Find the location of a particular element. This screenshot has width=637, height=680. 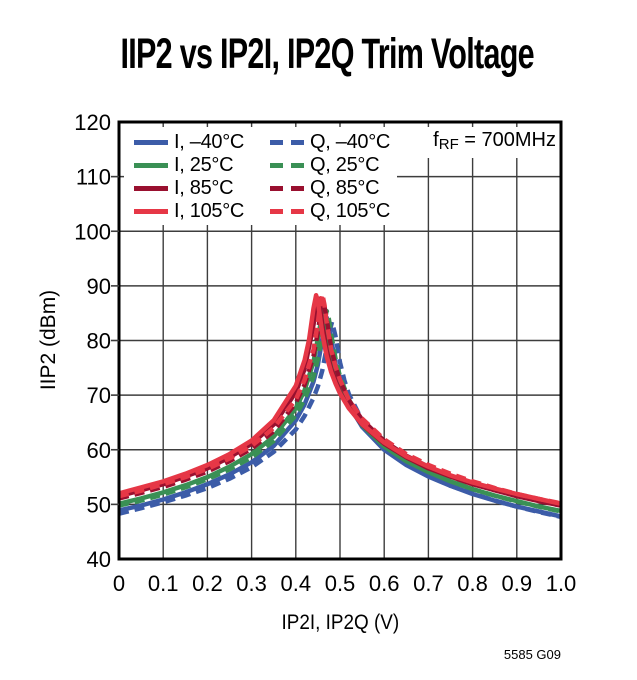

legend-swatch-q-minus40c is located at coordinates (287, 142).